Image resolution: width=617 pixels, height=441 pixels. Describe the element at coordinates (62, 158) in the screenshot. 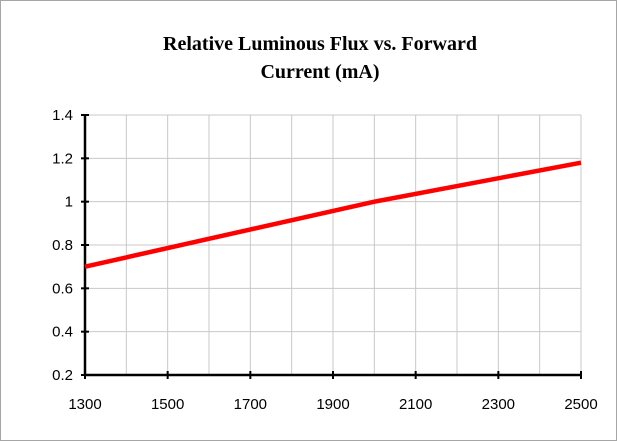

I see `y-tick-label: 1.2` at that location.